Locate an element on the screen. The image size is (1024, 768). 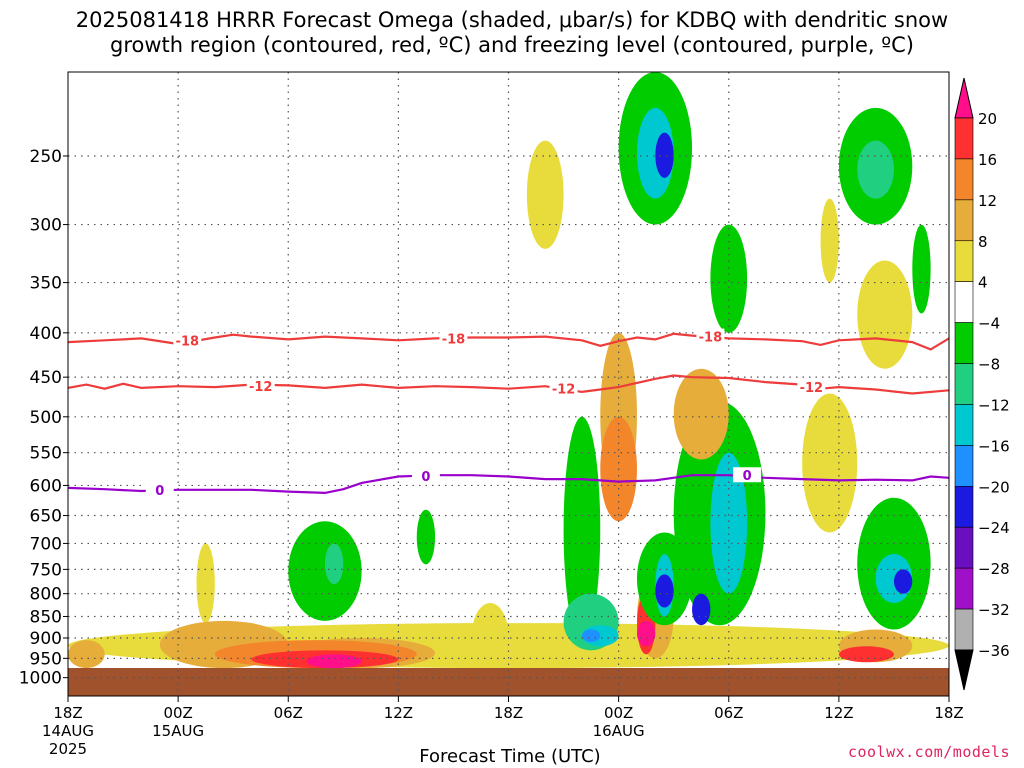
x-tick-date-label: 15AUG is located at coordinates (178, 731).